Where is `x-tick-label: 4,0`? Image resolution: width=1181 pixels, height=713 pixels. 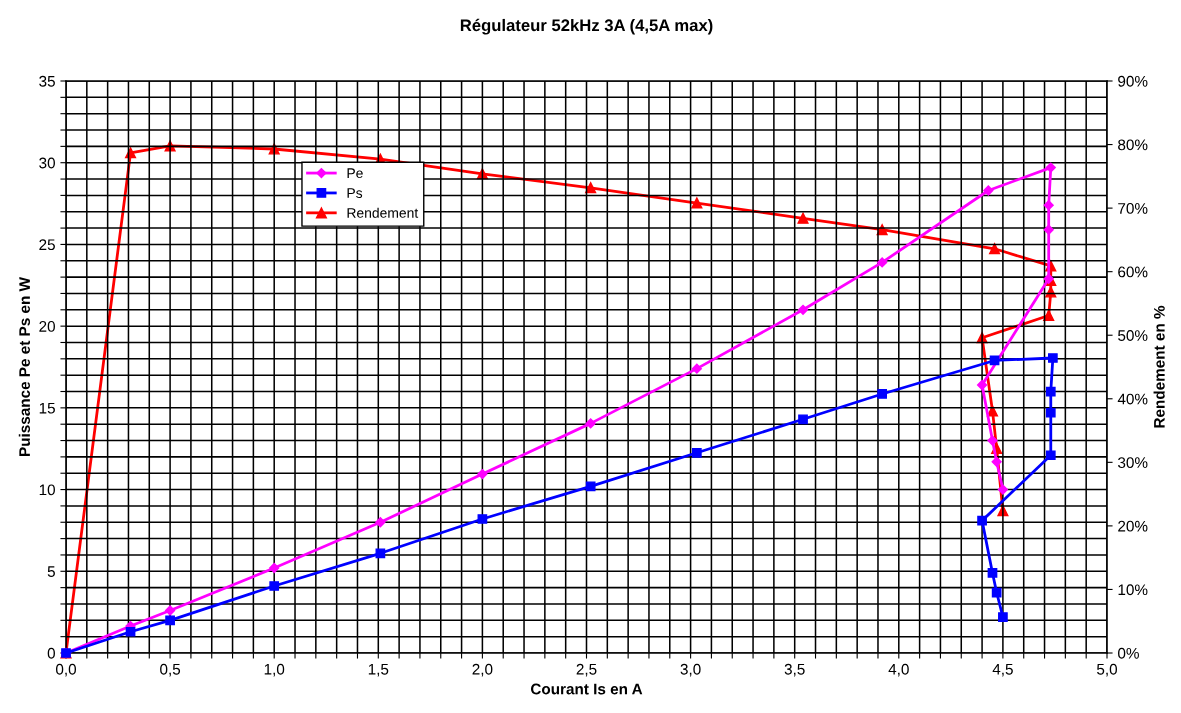 x-tick-label: 4,0 is located at coordinates (898, 670).